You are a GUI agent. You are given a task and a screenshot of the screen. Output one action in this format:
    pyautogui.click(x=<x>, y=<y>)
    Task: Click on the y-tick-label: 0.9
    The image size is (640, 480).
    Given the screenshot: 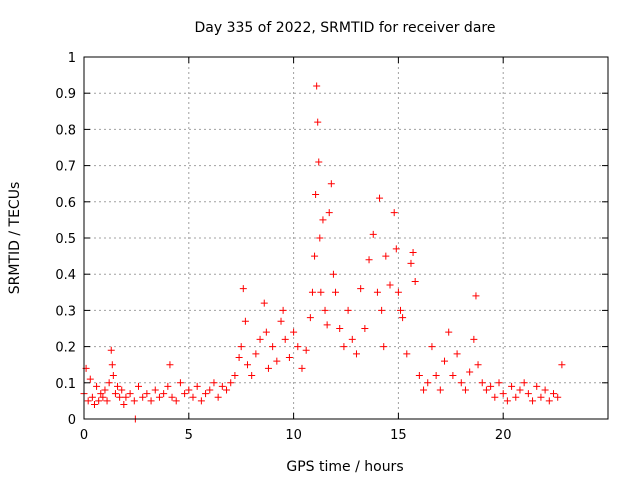 What is the action you would take?
    pyautogui.click(x=65, y=94)
    